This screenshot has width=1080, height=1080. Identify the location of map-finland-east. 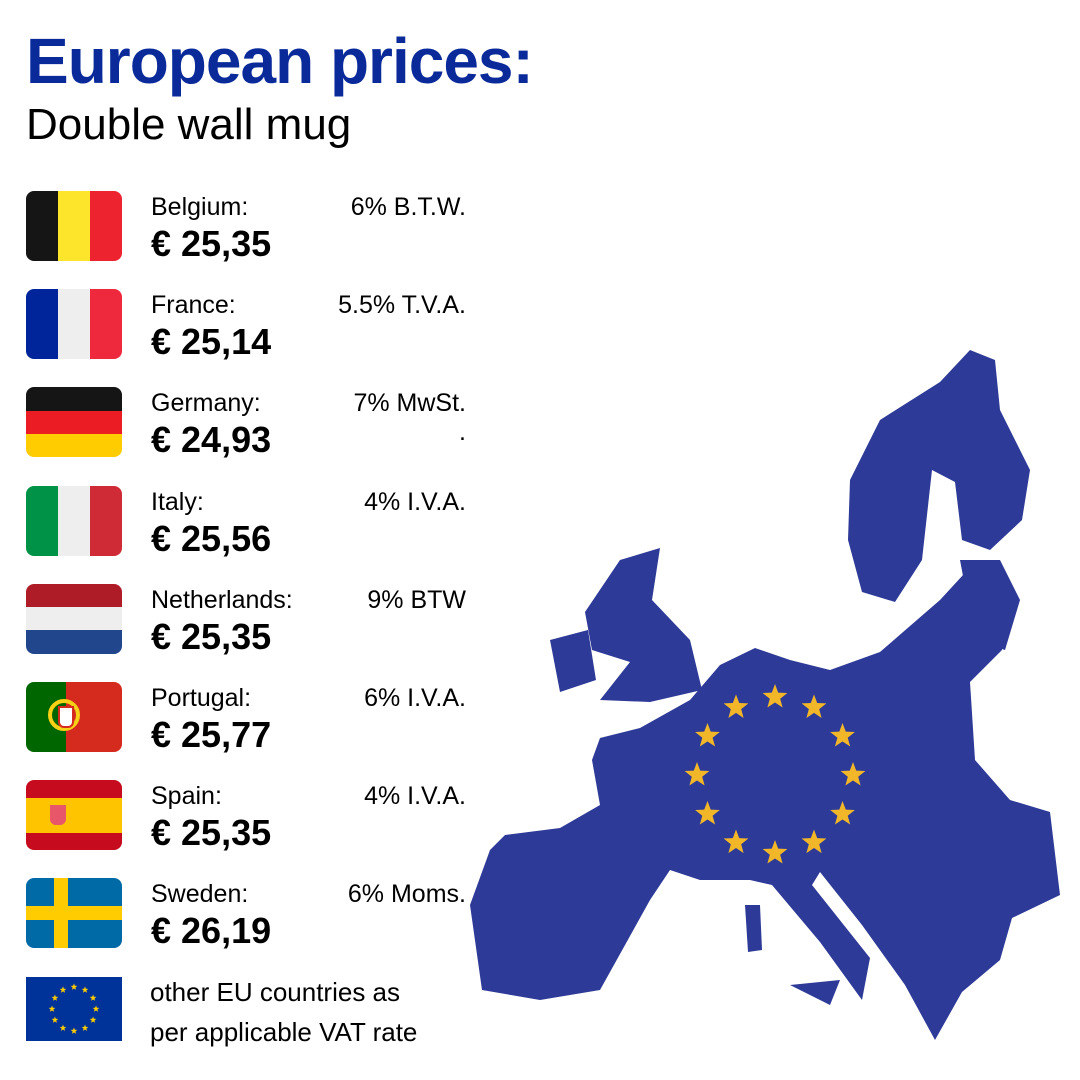
(990, 605).